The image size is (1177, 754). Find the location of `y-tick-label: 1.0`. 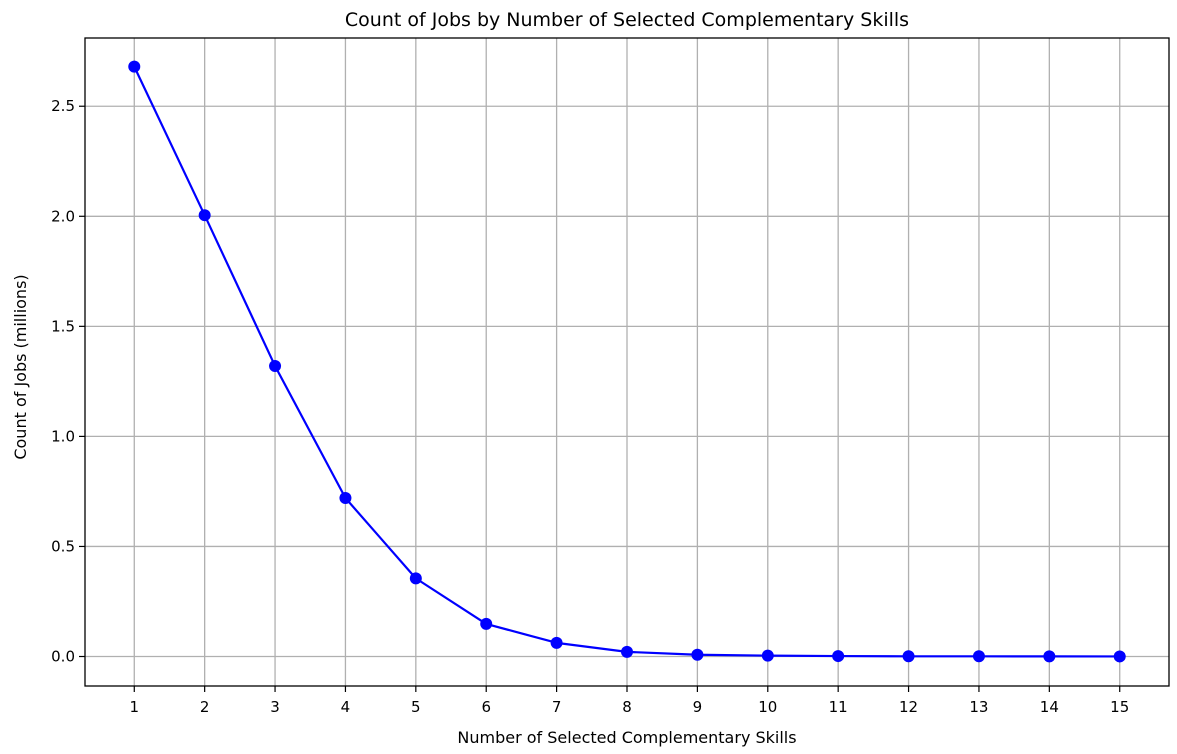

y-tick-label: 1.0 is located at coordinates (63, 436).